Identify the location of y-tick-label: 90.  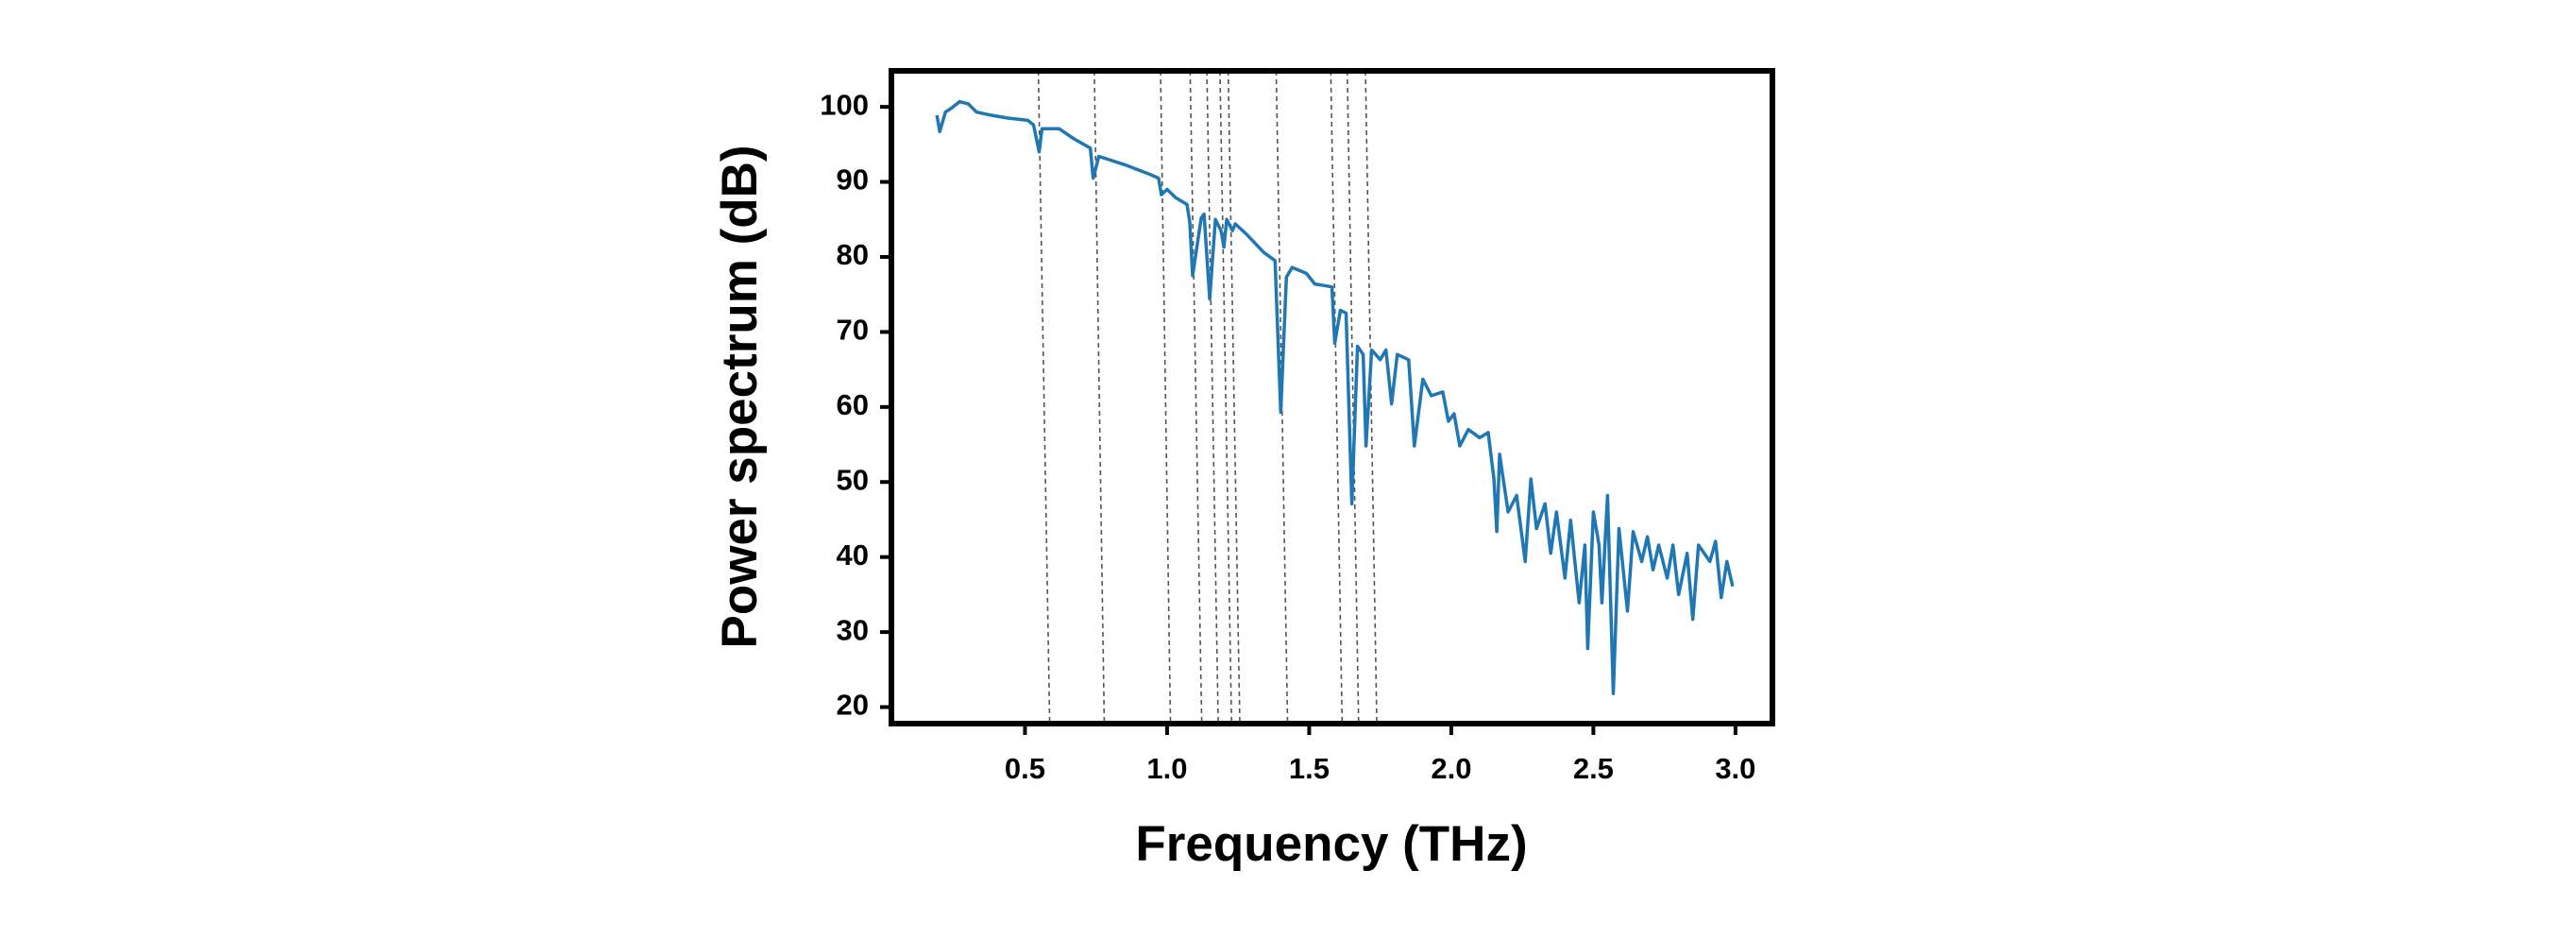
(853, 179).